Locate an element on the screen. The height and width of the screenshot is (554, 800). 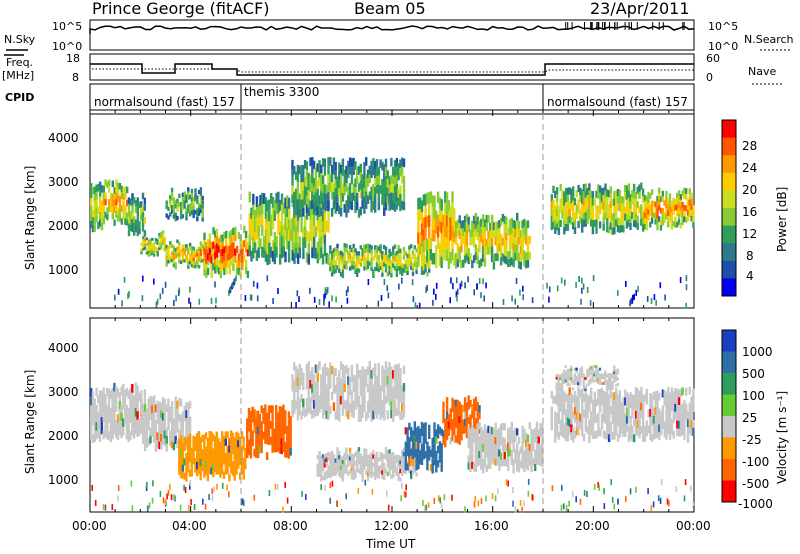
nsearch-tick-top: 10^5 is located at coordinates (723, 26).